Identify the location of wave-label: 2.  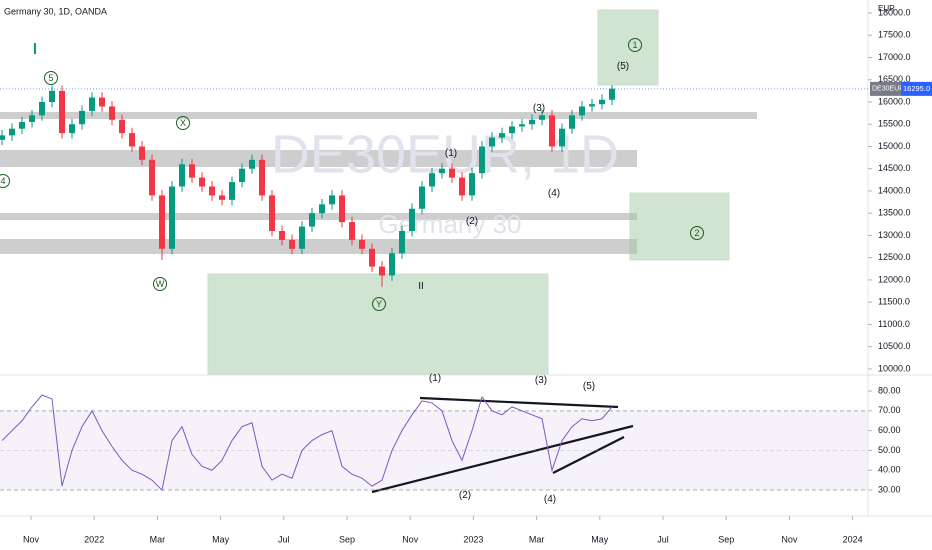
(696, 233).